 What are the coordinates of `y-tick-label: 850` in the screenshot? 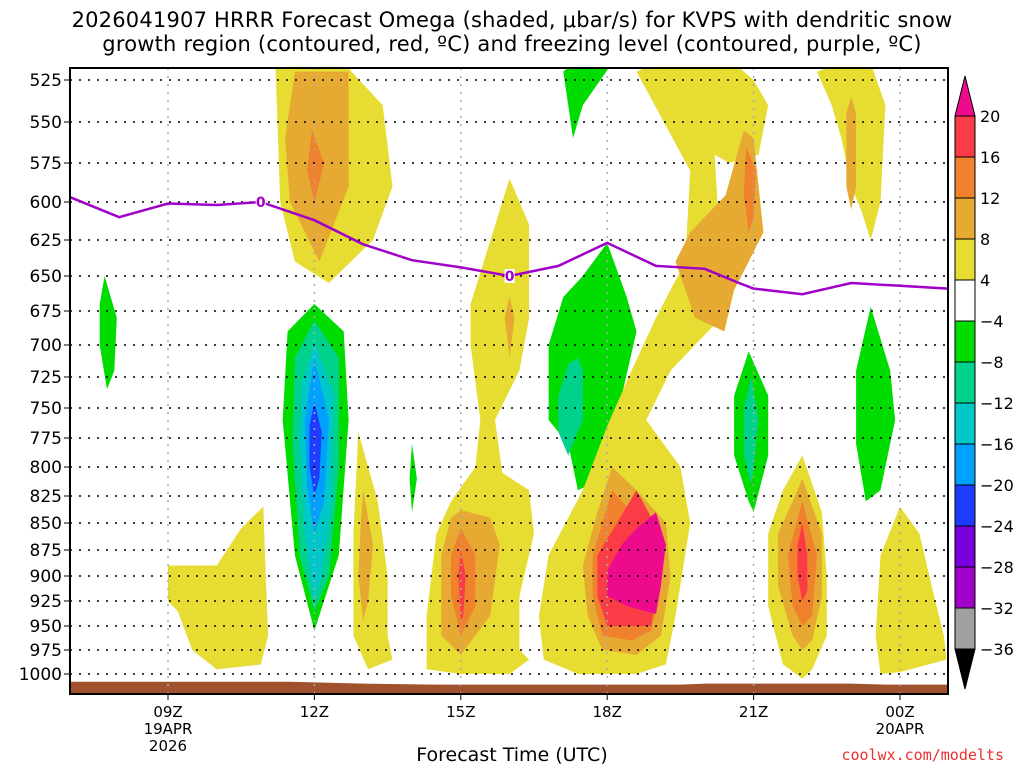 It's located at (46, 524).